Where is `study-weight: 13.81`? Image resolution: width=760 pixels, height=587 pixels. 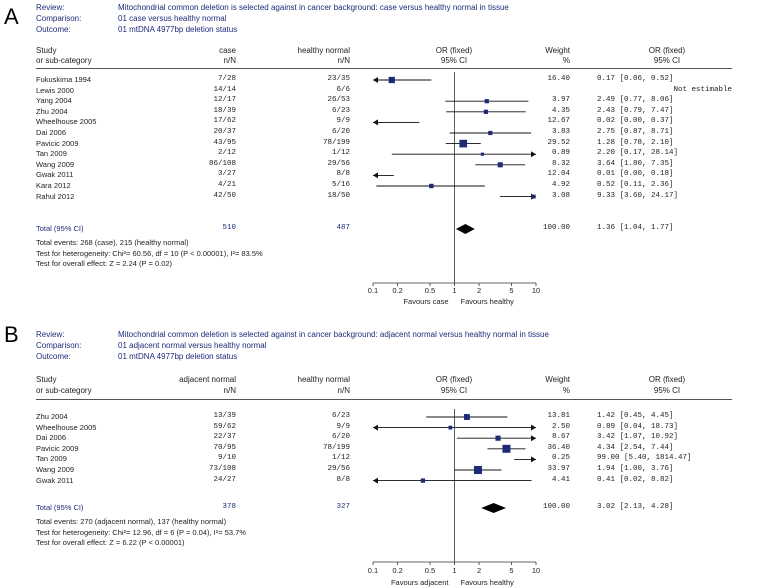
study-weight: 13.81 is located at coordinates (558, 416).